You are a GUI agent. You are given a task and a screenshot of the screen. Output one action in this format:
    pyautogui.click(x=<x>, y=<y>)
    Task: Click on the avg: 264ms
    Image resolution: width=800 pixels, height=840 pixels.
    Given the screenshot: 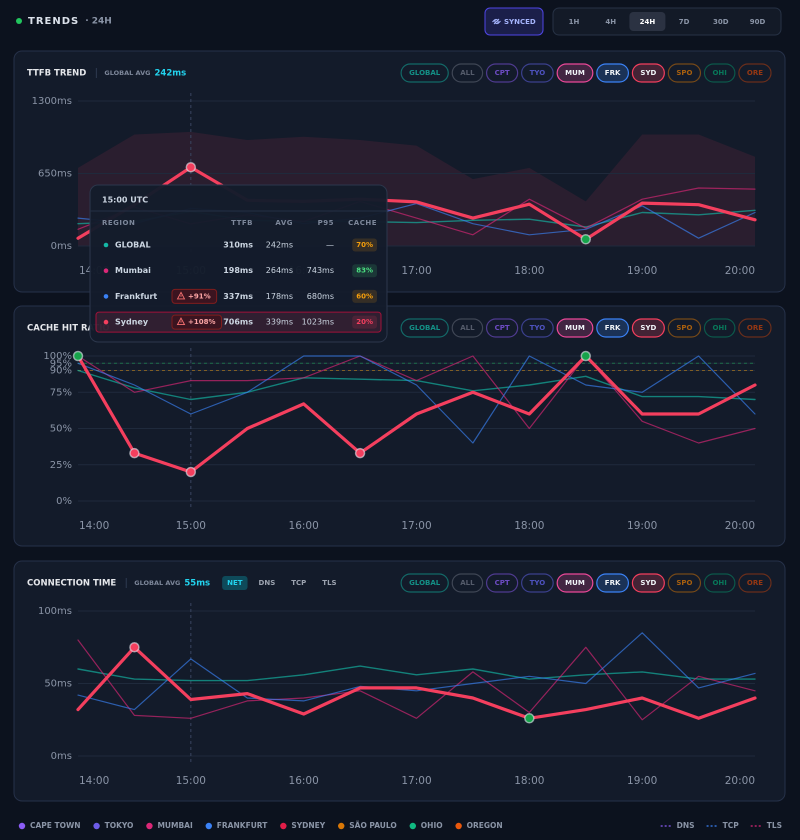 What is the action you would take?
    pyautogui.click(x=279, y=270)
    